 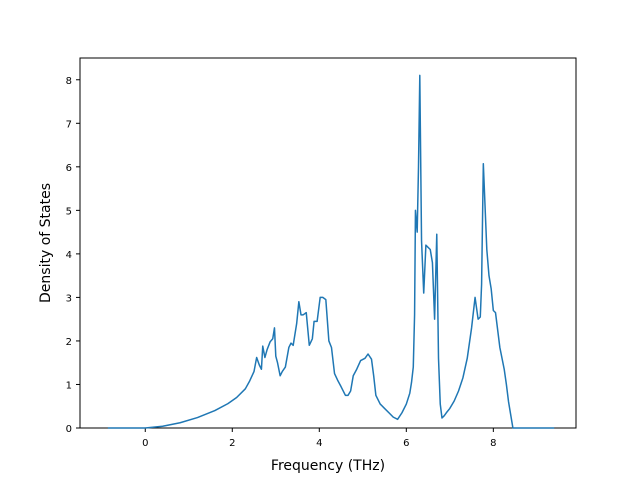 I want to click on x-axis-ticks: 0 2 4 6 8, so click(x=319, y=438).